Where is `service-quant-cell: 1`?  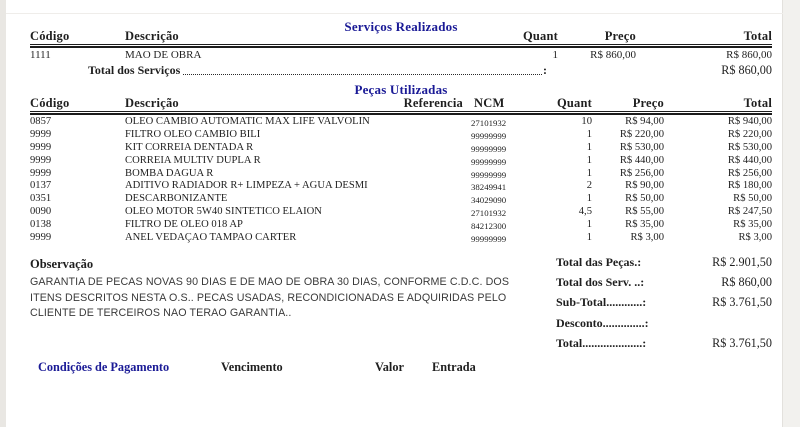
service-quant-cell: 1 is located at coordinates (555, 55).